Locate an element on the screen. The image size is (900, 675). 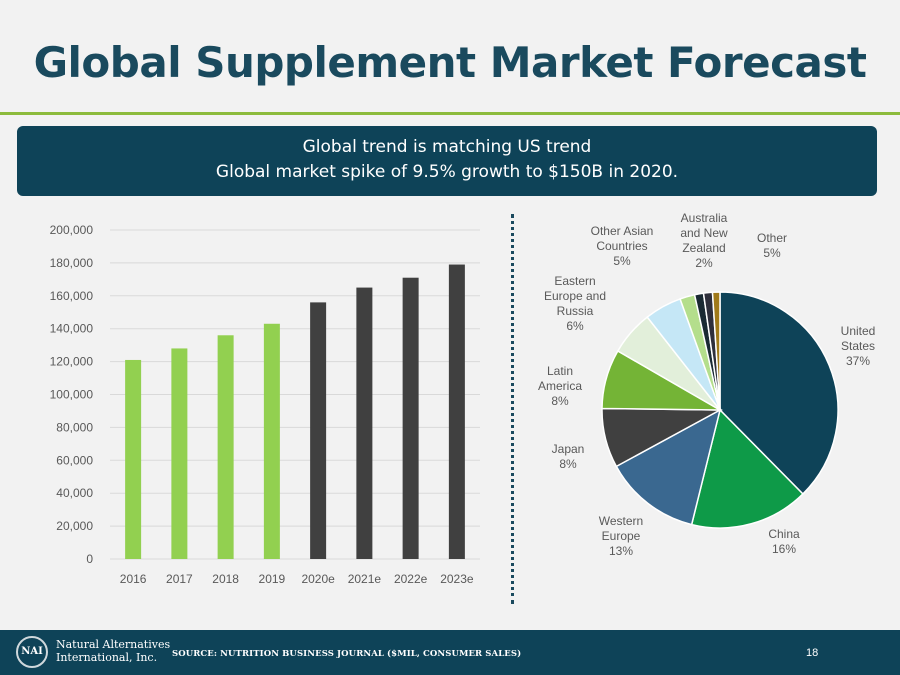
x-tick-label: 2021e is located at coordinates (365, 579).